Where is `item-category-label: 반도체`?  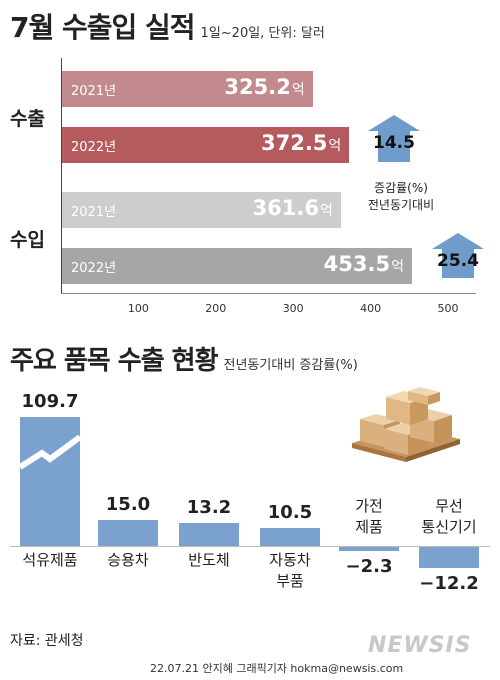 item-category-label: 반도체 is located at coordinates (209, 560).